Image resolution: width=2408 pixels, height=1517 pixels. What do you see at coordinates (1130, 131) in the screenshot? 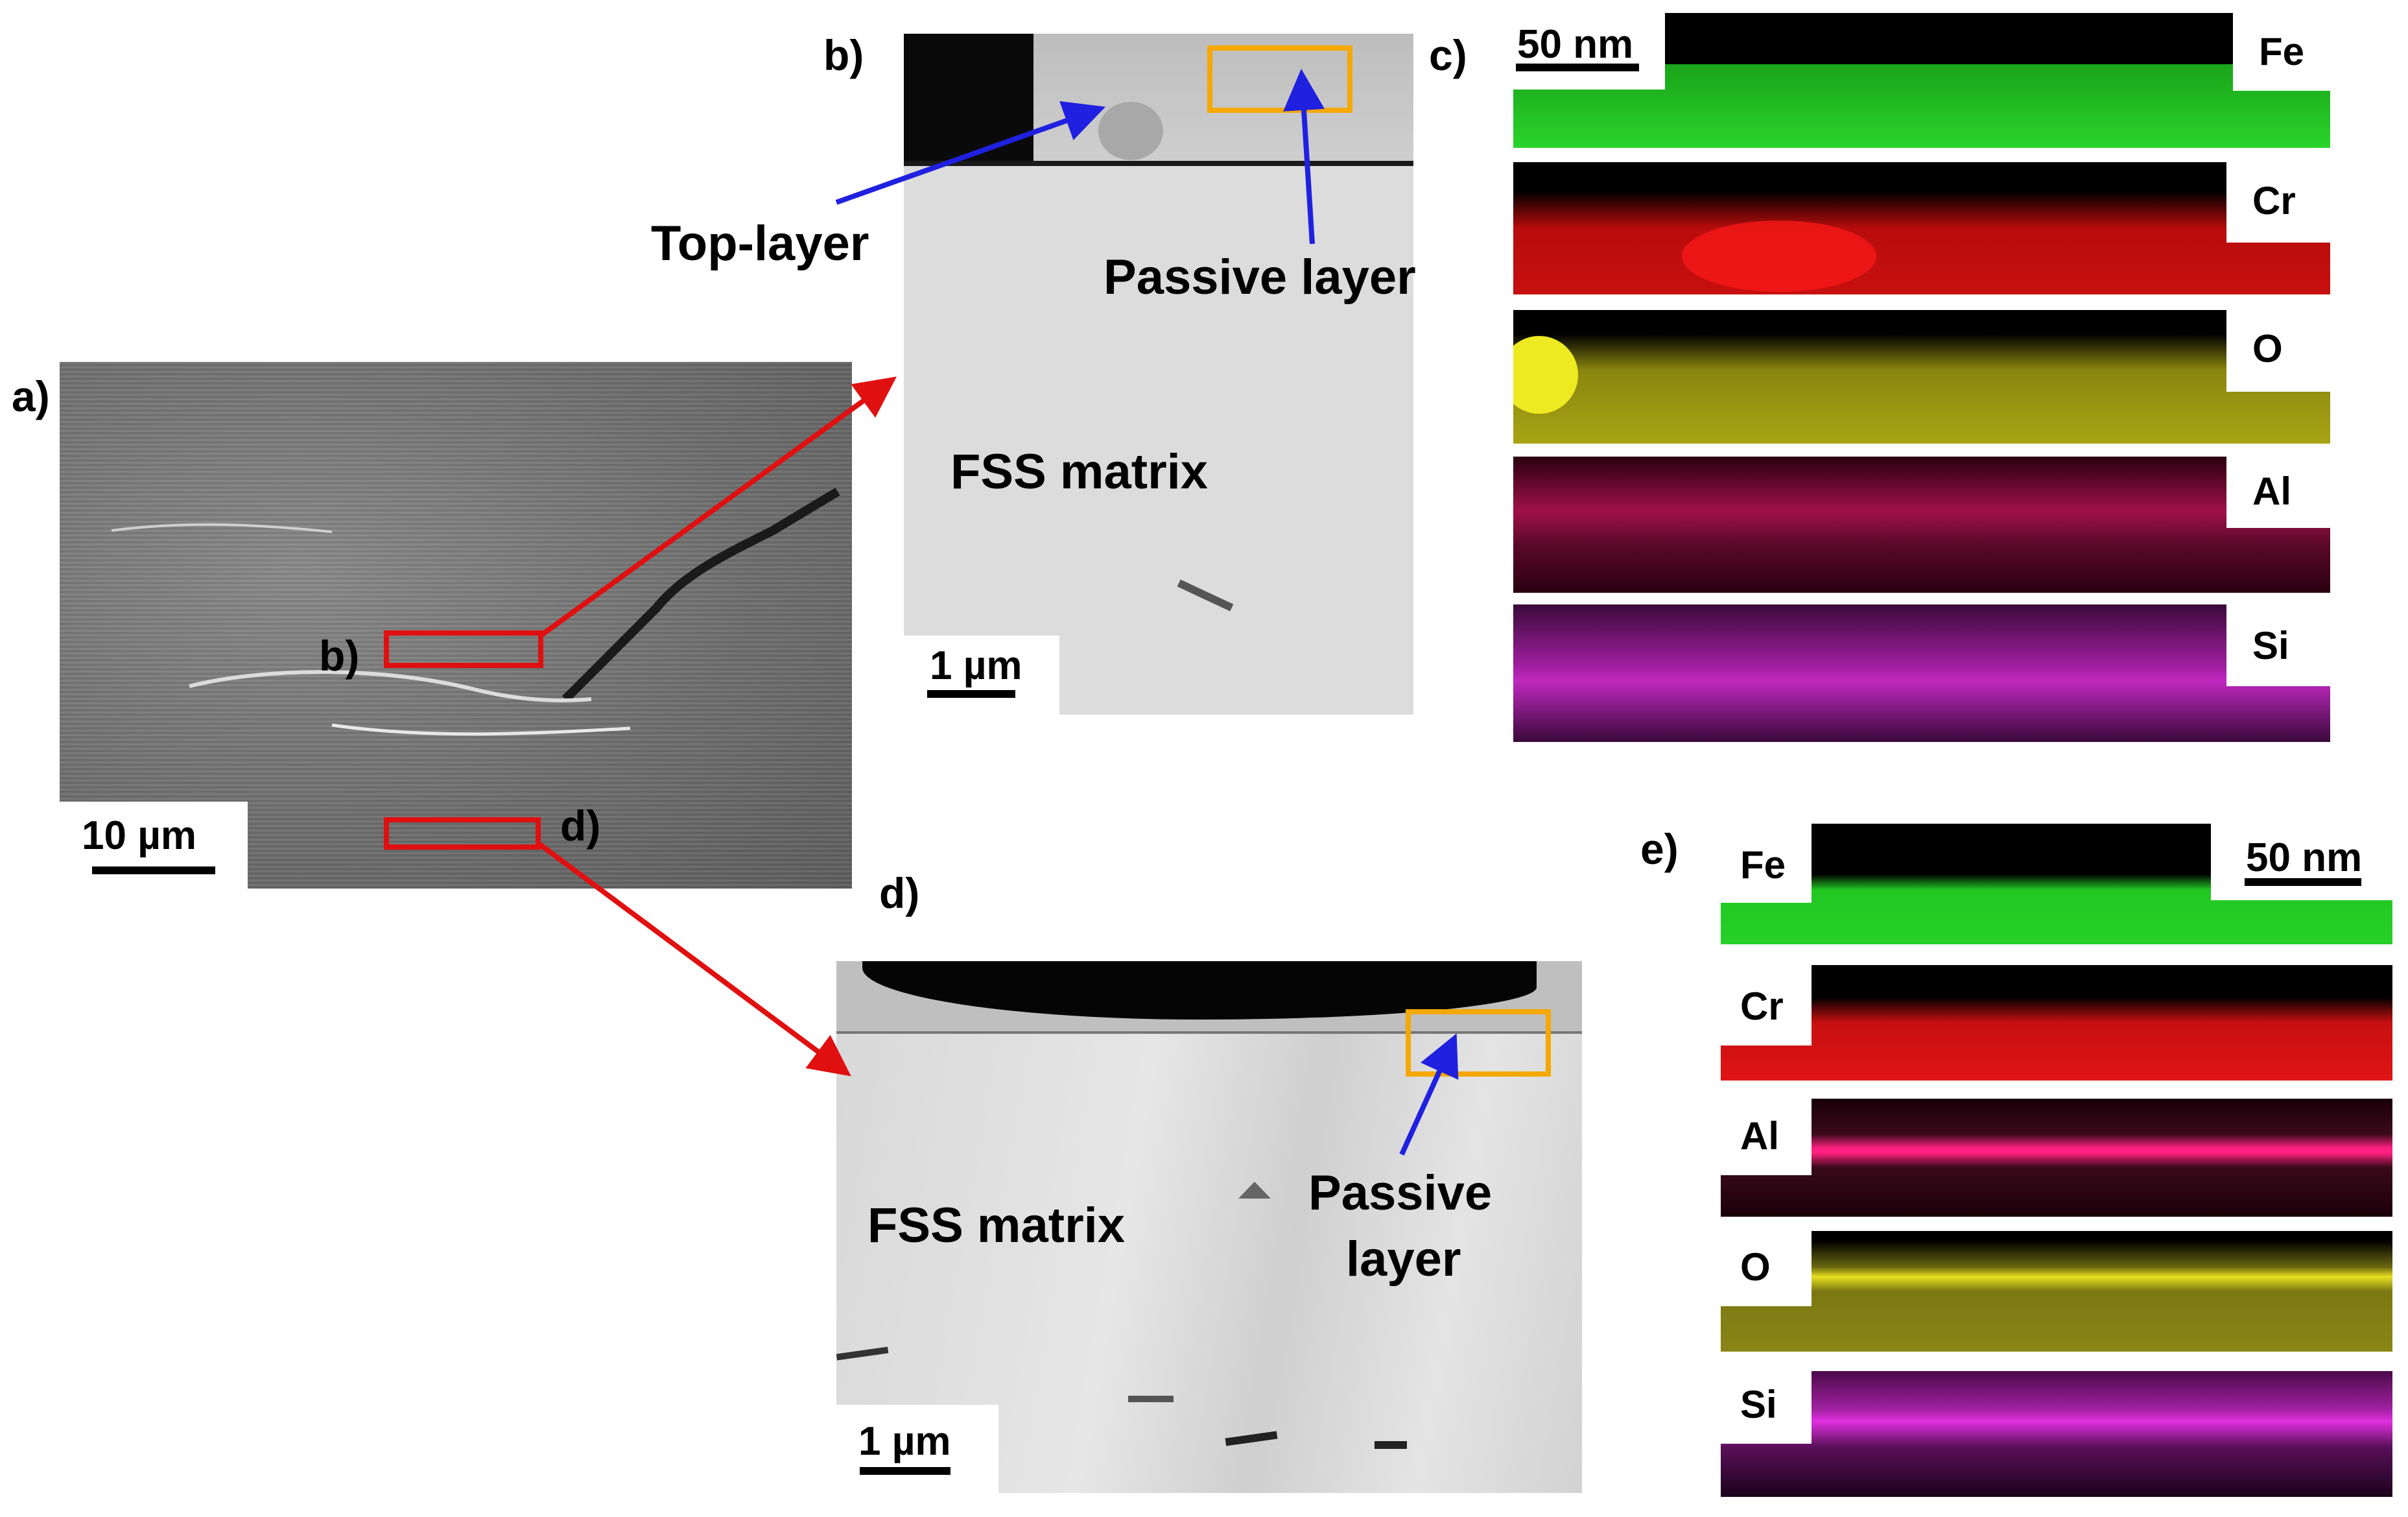
I see `particle` at bounding box center [1130, 131].